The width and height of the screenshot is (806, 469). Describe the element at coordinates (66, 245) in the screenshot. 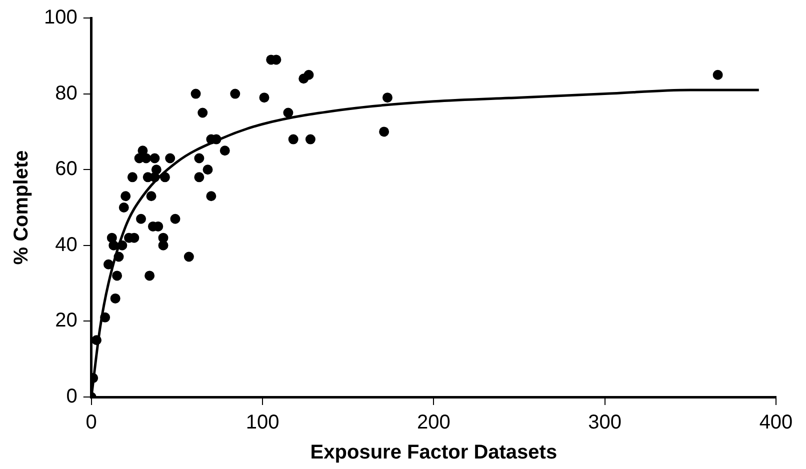

I see `y-tick-label: 40` at that location.